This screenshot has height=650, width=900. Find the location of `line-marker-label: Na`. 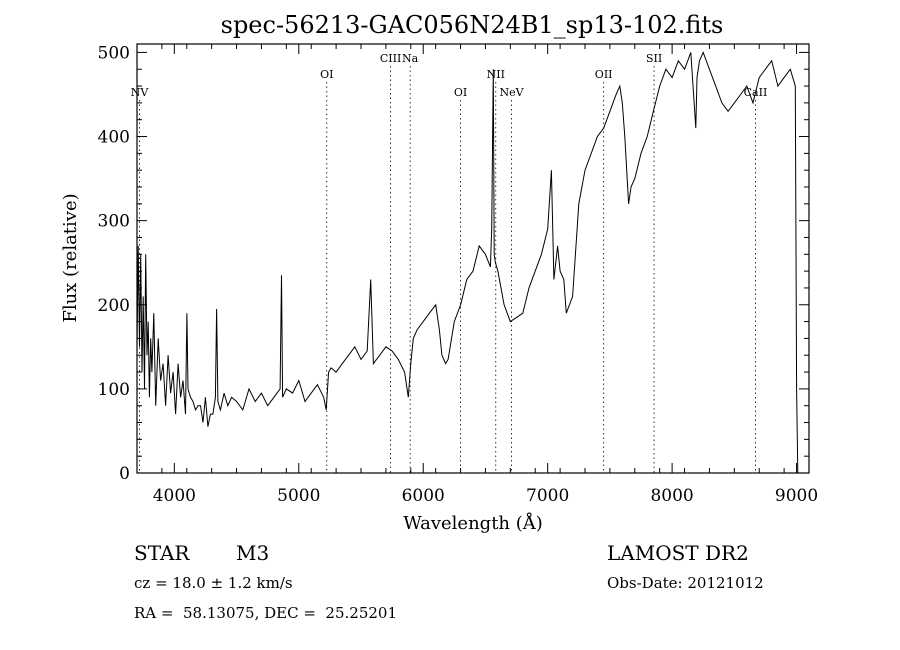

line-marker-label: Na is located at coordinates (410, 58).